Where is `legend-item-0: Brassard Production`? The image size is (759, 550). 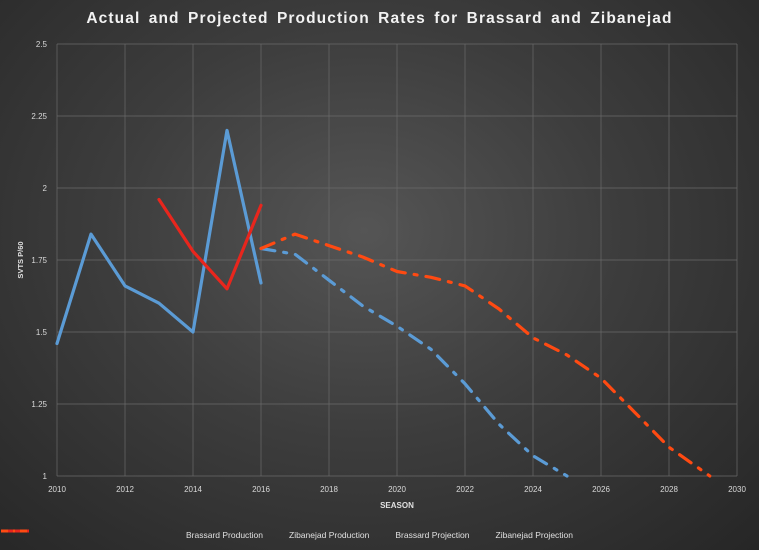 legend-item-0: Brassard Production is located at coordinates (132, 534).